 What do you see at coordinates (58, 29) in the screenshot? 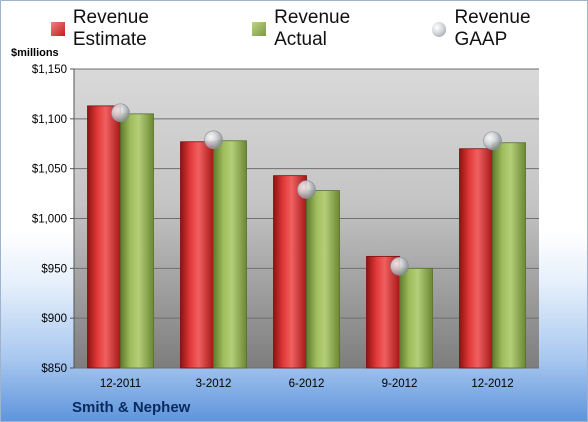
I see `legend-swatch-estimate` at bounding box center [58, 29].